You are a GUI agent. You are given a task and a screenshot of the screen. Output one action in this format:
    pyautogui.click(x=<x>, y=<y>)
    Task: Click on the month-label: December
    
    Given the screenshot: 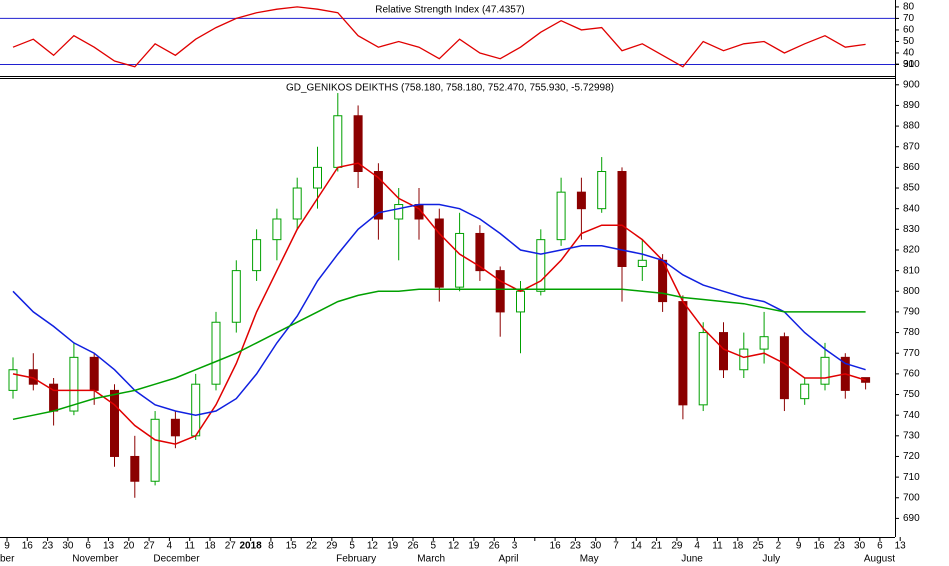 What is the action you would take?
    pyautogui.click(x=176, y=559)
    